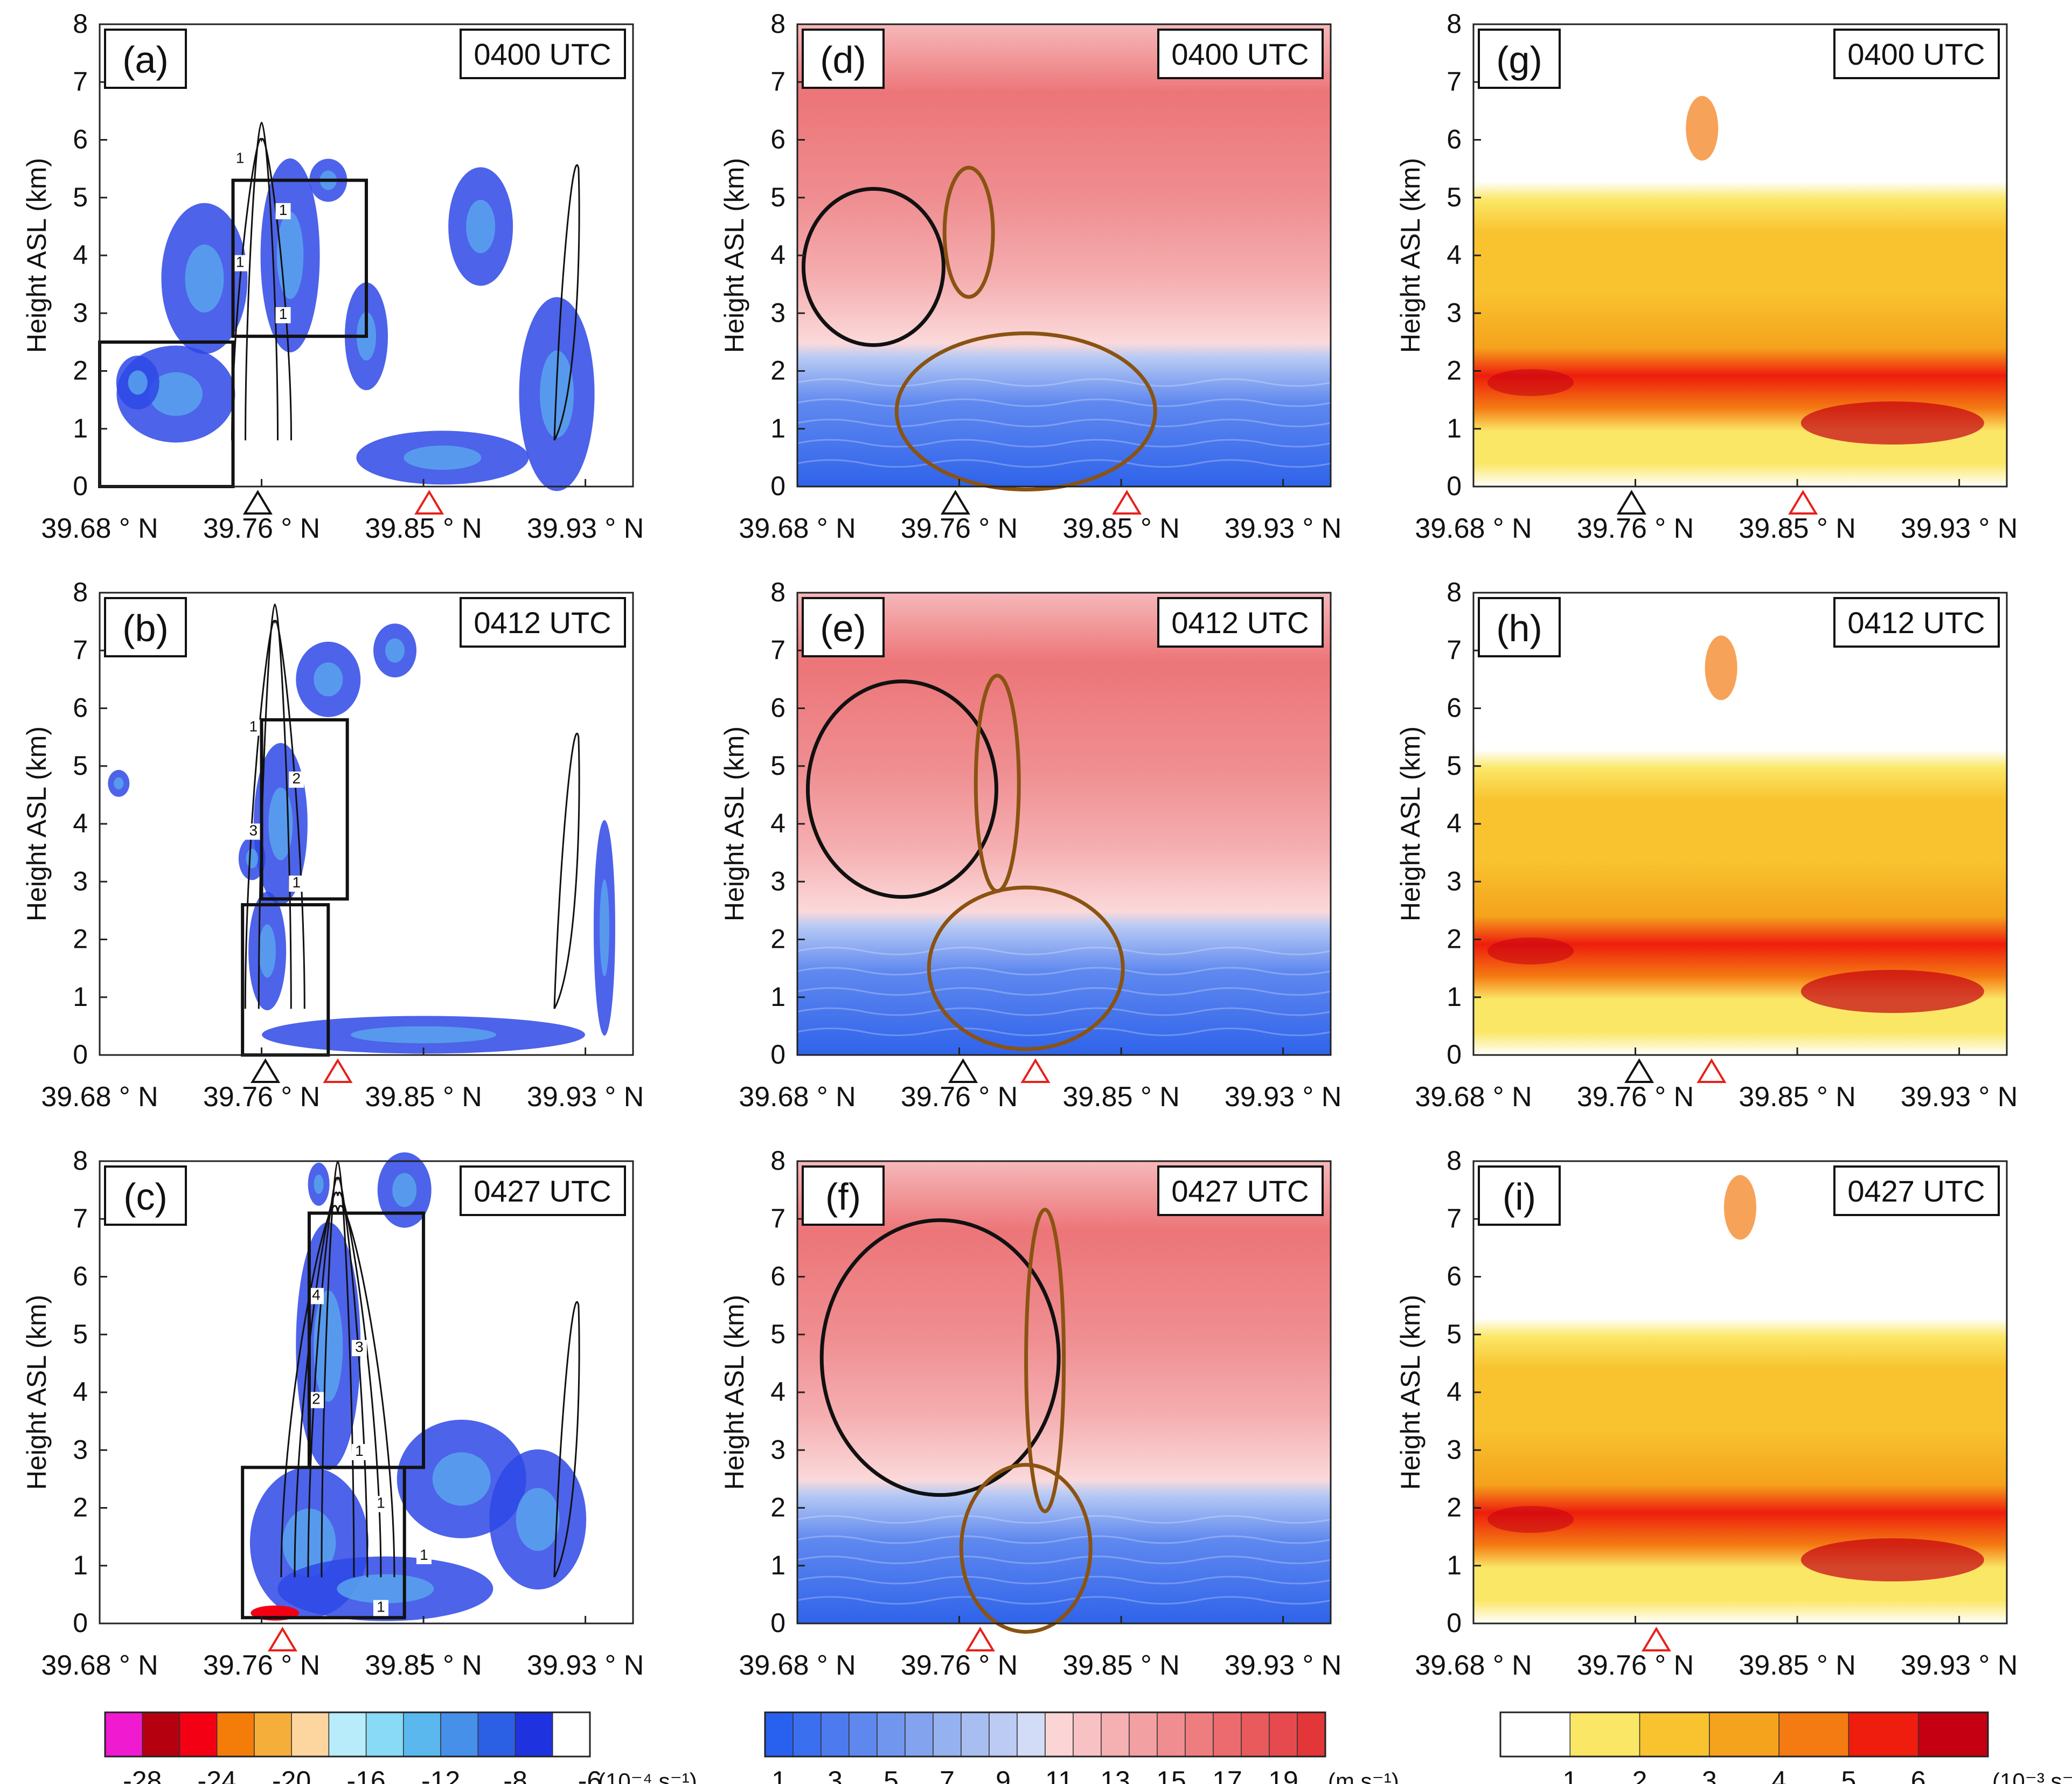 Image resolution: width=2072 pixels, height=1784 pixels. Describe the element at coordinates (1740, 1207) in the screenshot. I see `shear-aloft` at that location.